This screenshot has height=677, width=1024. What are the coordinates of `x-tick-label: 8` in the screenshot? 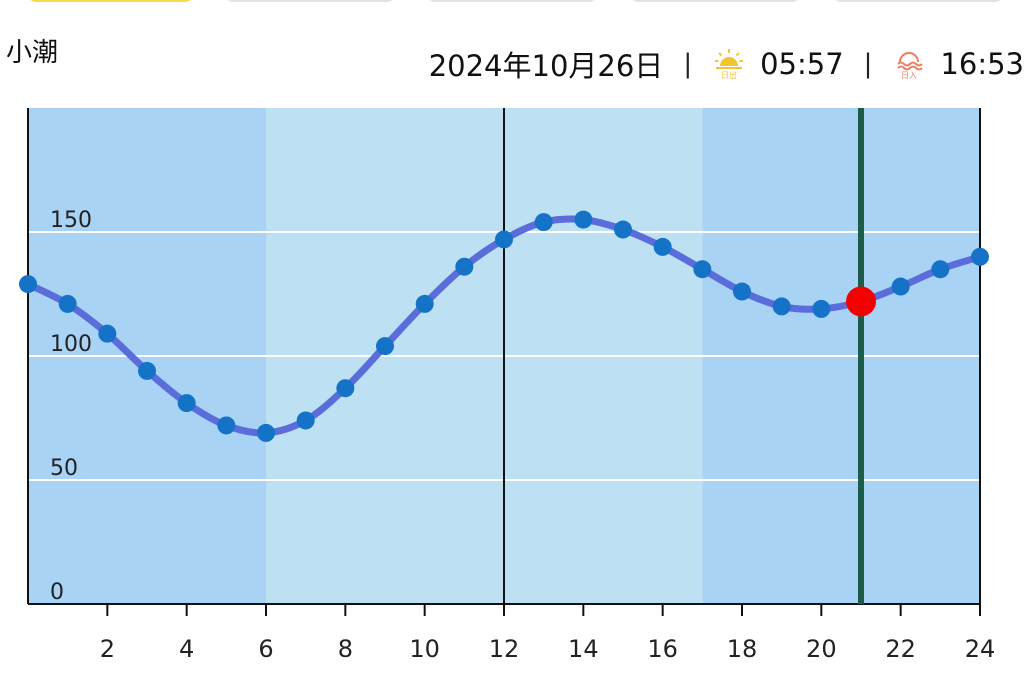 It's located at (345, 649).